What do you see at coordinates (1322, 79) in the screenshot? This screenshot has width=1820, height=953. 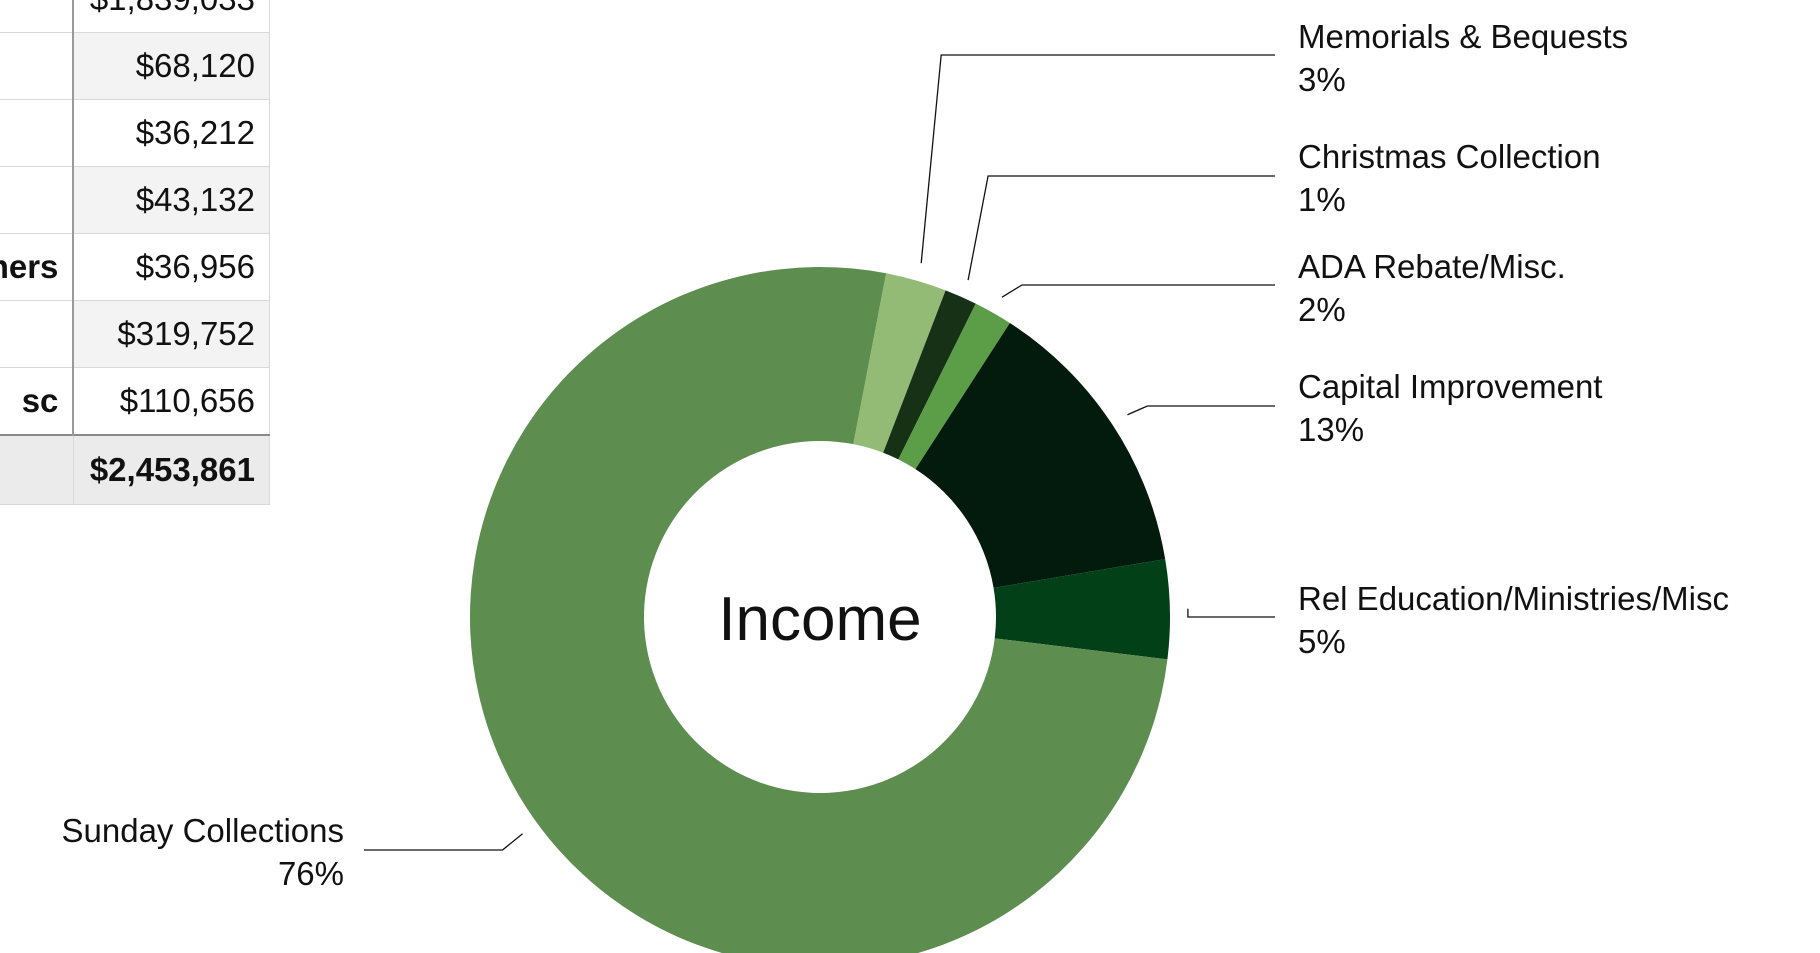 I see `slice-percent-label: 3%` at bounding box center [1322, 79].